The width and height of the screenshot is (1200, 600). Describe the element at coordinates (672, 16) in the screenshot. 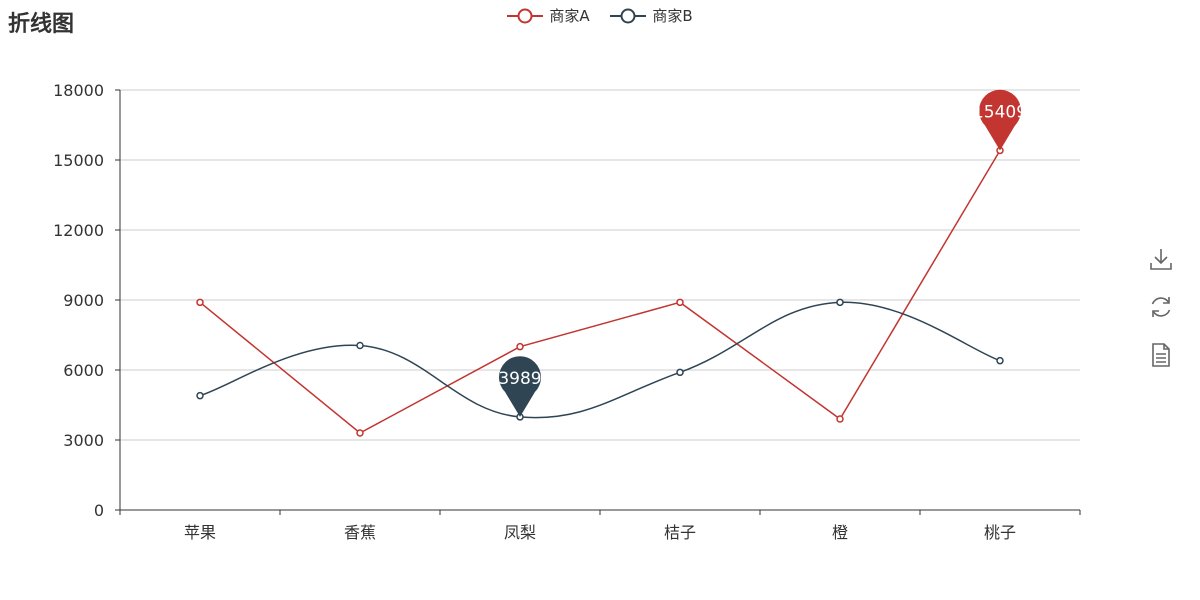

I see `legend-label-b: 商家B` at that location.